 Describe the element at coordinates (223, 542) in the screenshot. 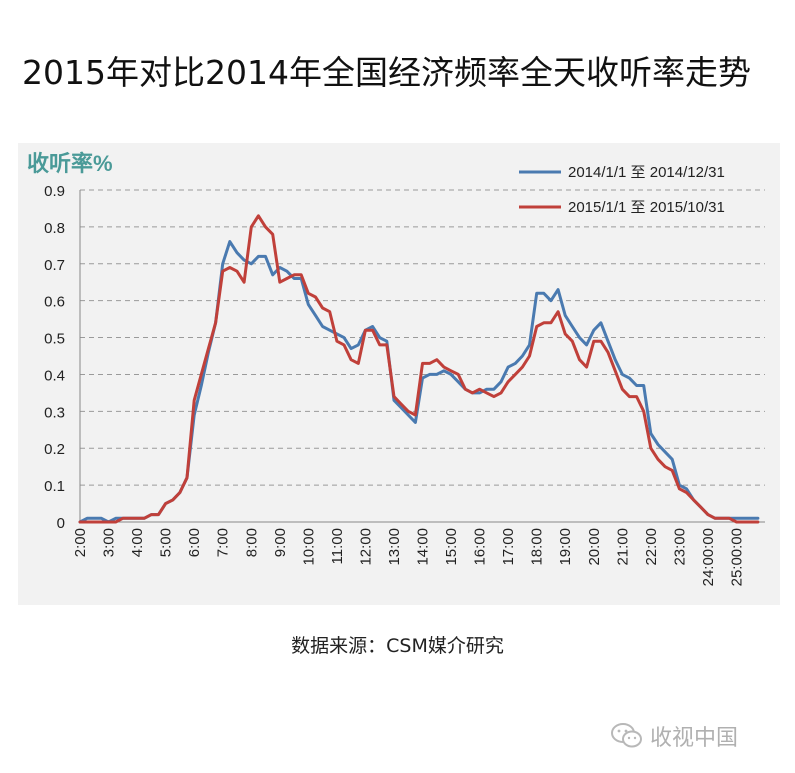

I see `x-tick-label: 7:00` at that location.